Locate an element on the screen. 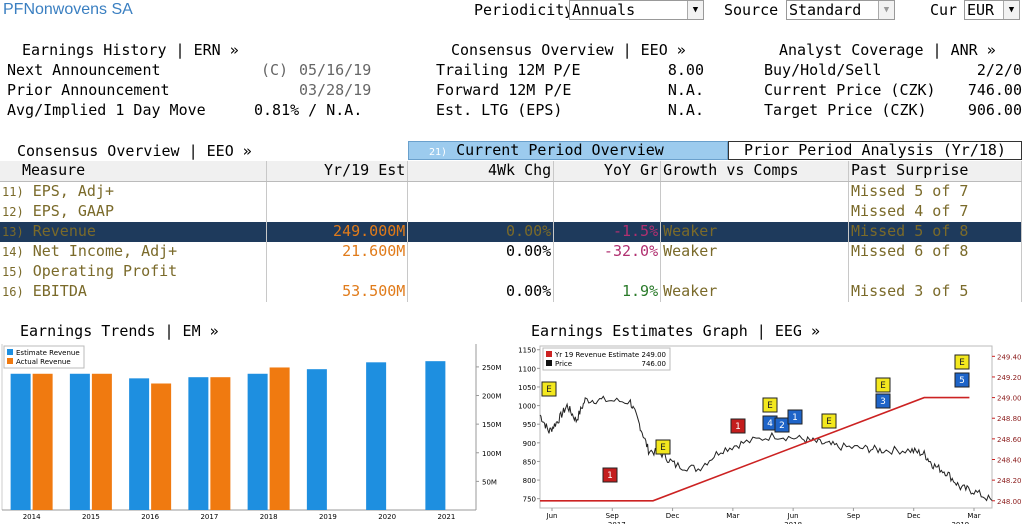  col-growth: Growth vs Comps is located at coordinates (755, 171).